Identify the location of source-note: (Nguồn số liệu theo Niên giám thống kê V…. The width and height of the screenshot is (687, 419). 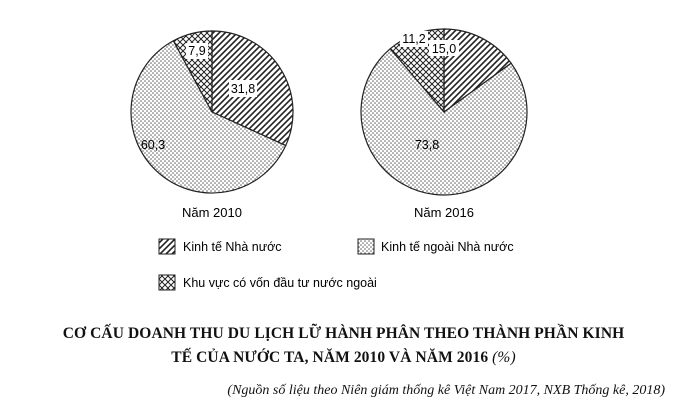
(446, 390).